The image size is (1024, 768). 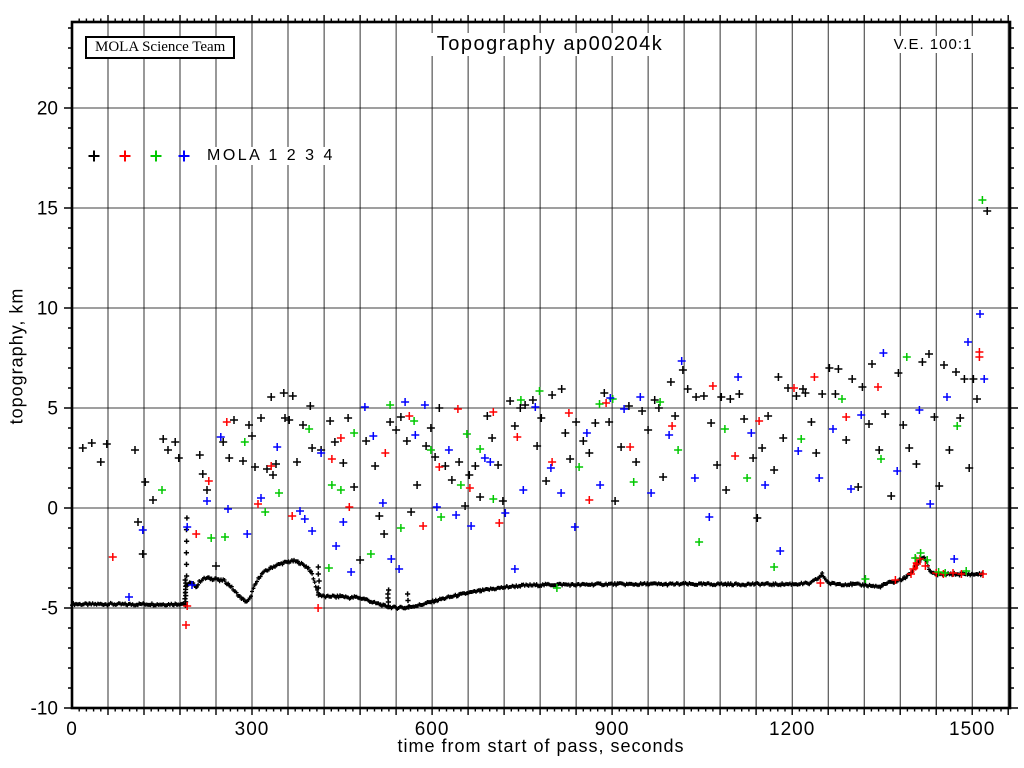 What do you see at coordinates (612, 729) in the screenshot?
I see `x-tick-label: 900` at bounding box center [612, 729].